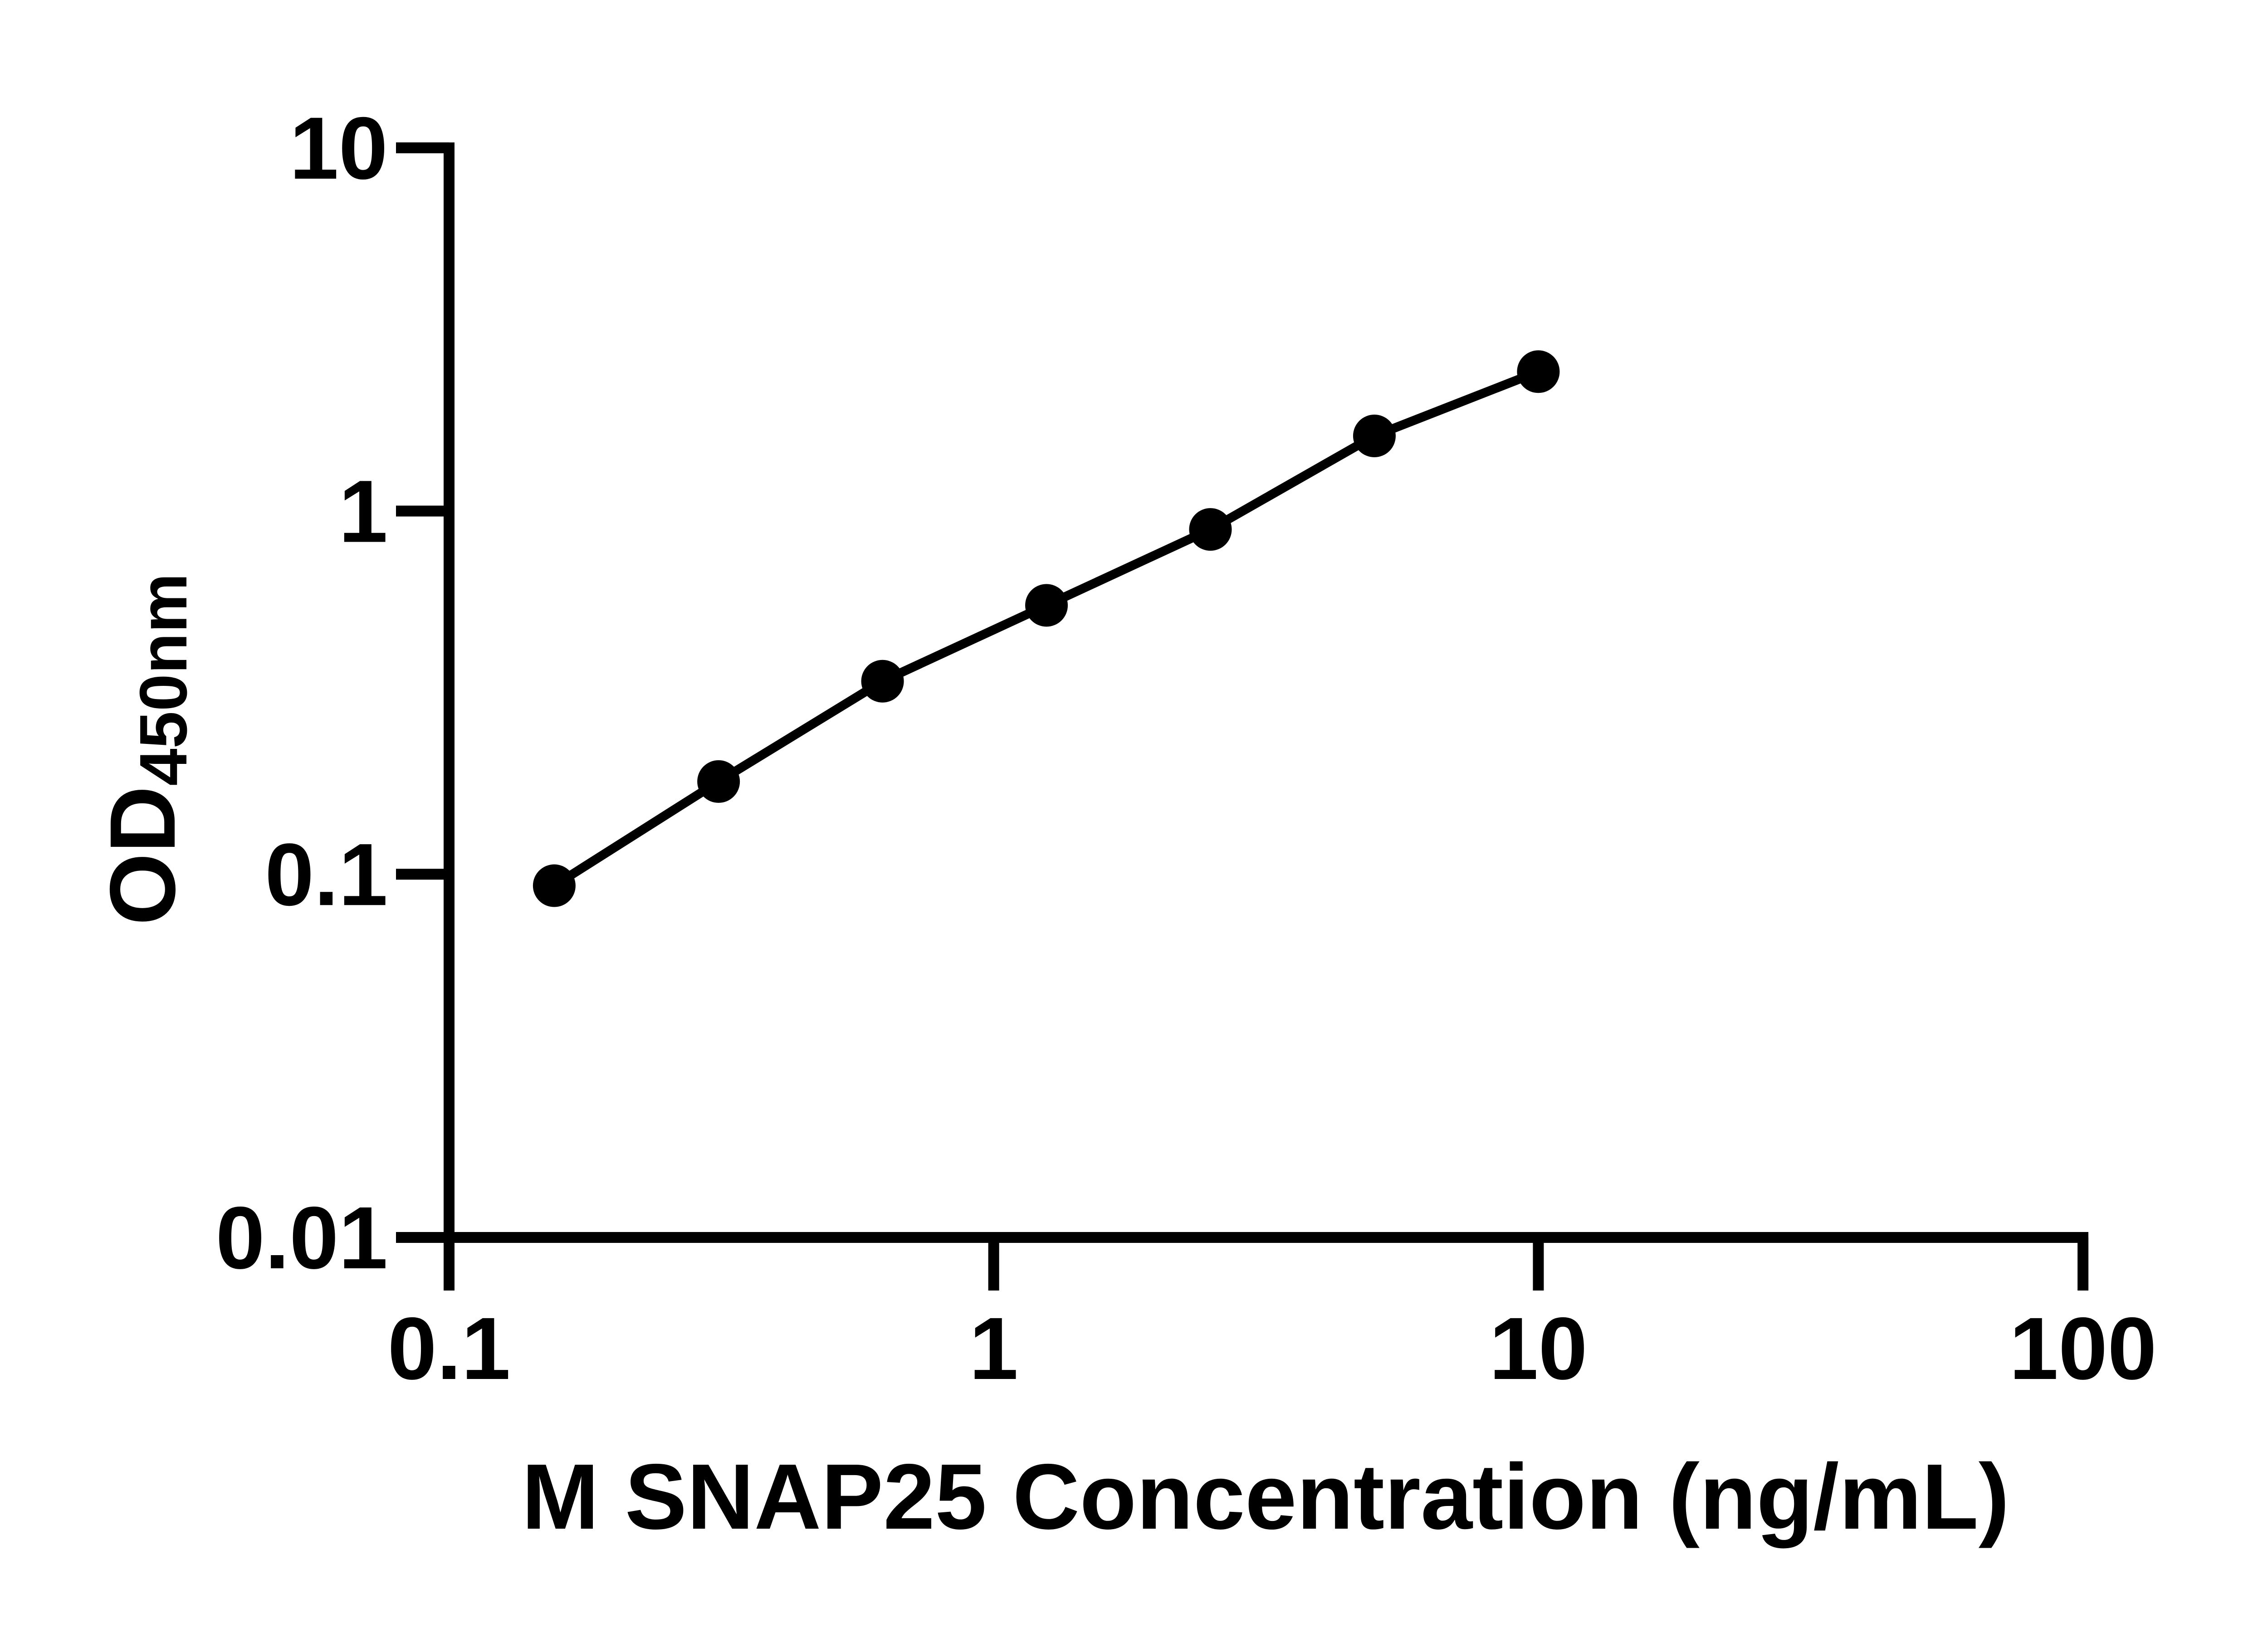 The width and height of the screenshot is (2268, 1633). What do you see at coordinates (449, 1348) in the screenshot?
I see `x-tick-label: 0.1` at bounding box center [449, 1348].